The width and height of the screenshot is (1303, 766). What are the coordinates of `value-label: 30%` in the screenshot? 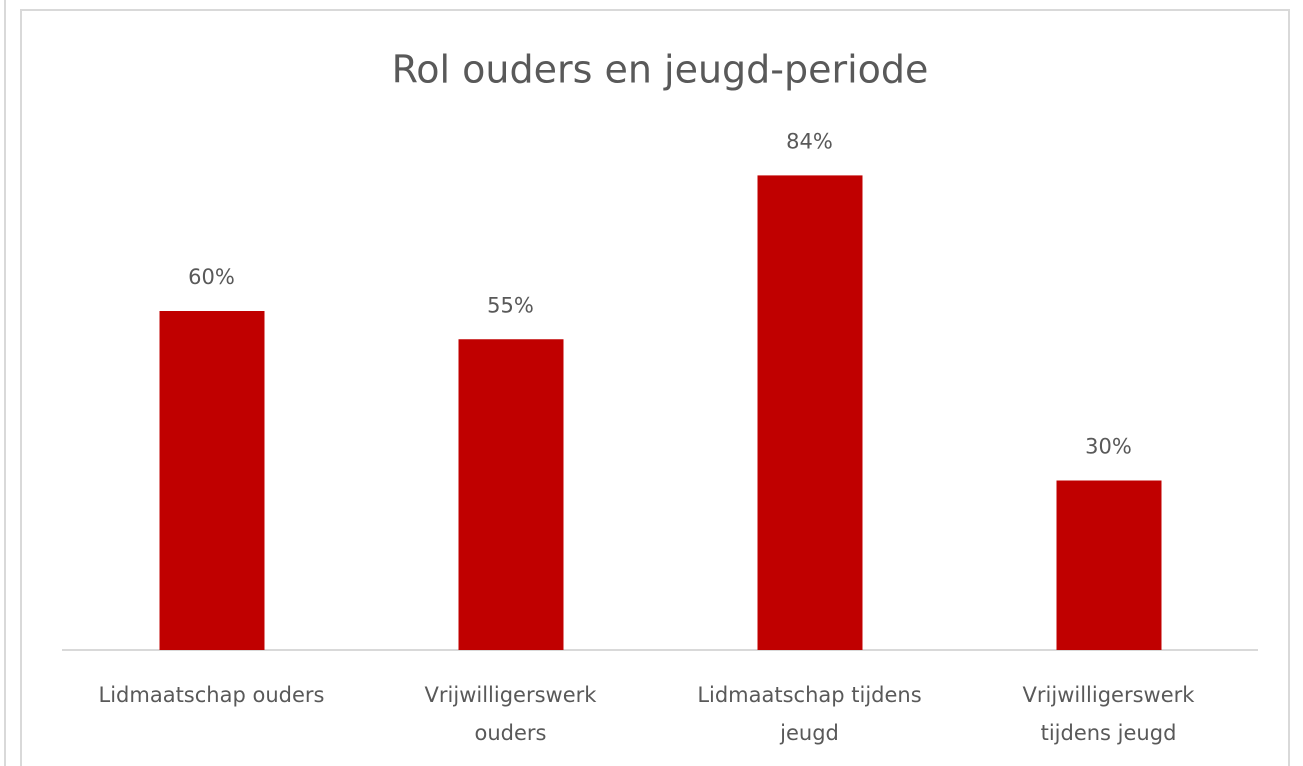 It's located at (1108, 447).